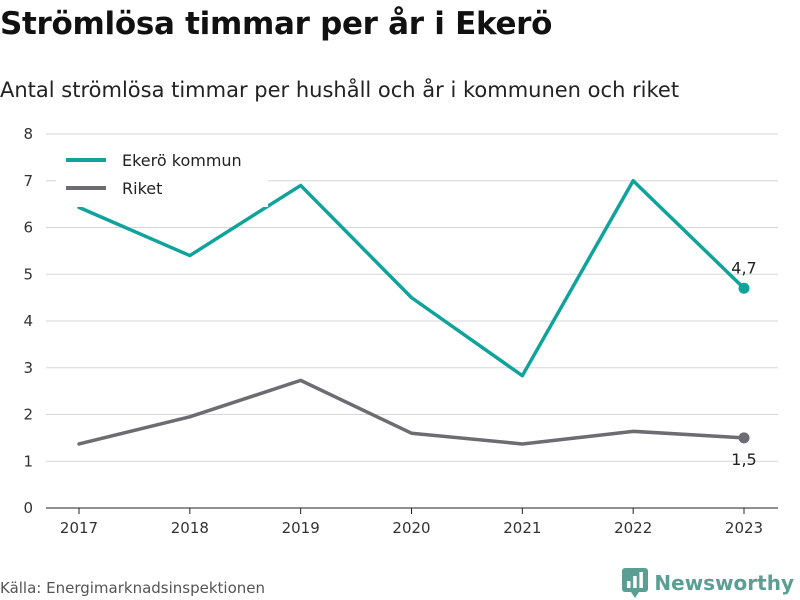 This screenshot has width=800, height=600. I want to click on brand-logo: Newsworthy, so click(708, 583).